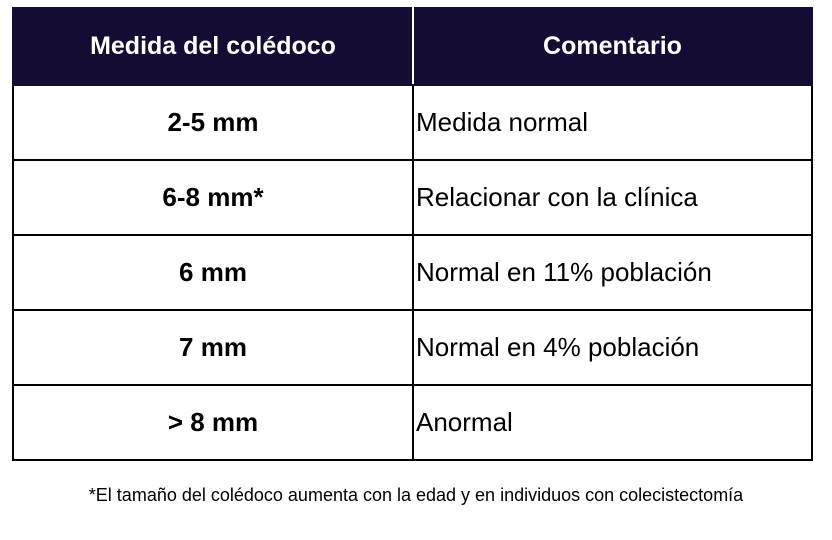 This screenshot has width=832, height=540. Describe the element at coordinates (612, 347) in the screenshot. I see `cell-comentario: Normal en 4% población` at that location.